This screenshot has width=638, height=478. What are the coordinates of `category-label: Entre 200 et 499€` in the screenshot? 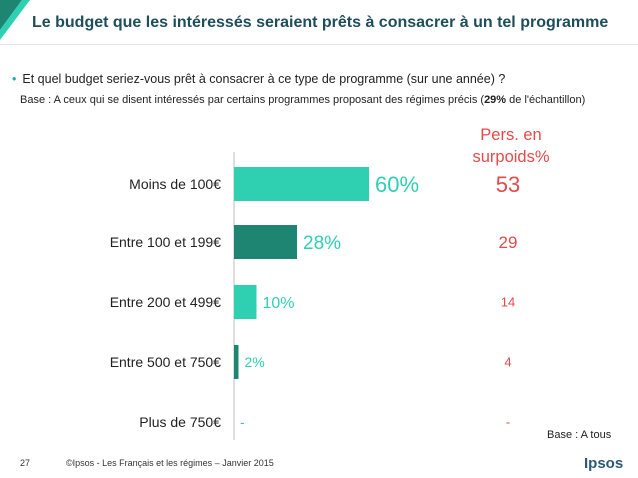 It's located at (166, 302).